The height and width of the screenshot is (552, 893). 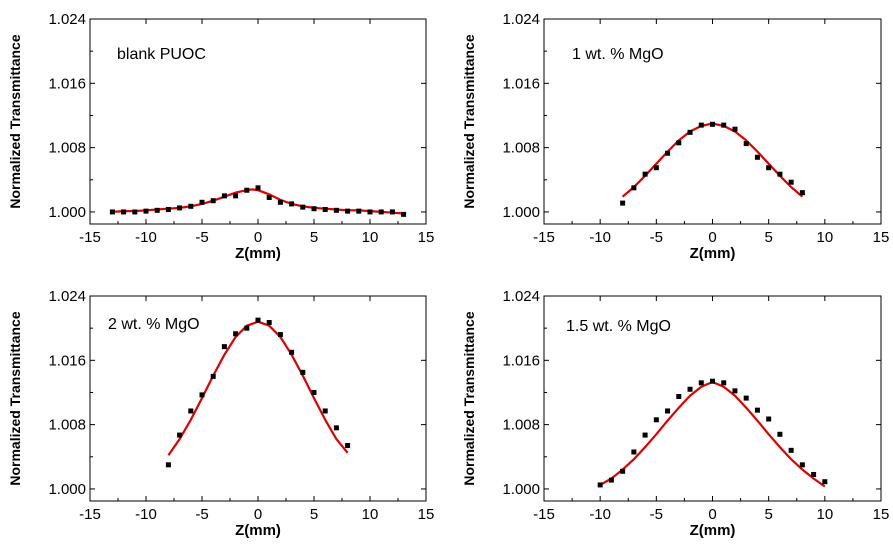 What do you see at coordinates (618, 326) in the screenshot?
I see `sample-annotation: 1.5 wt. % MgO` at bounding box center [618, 326].